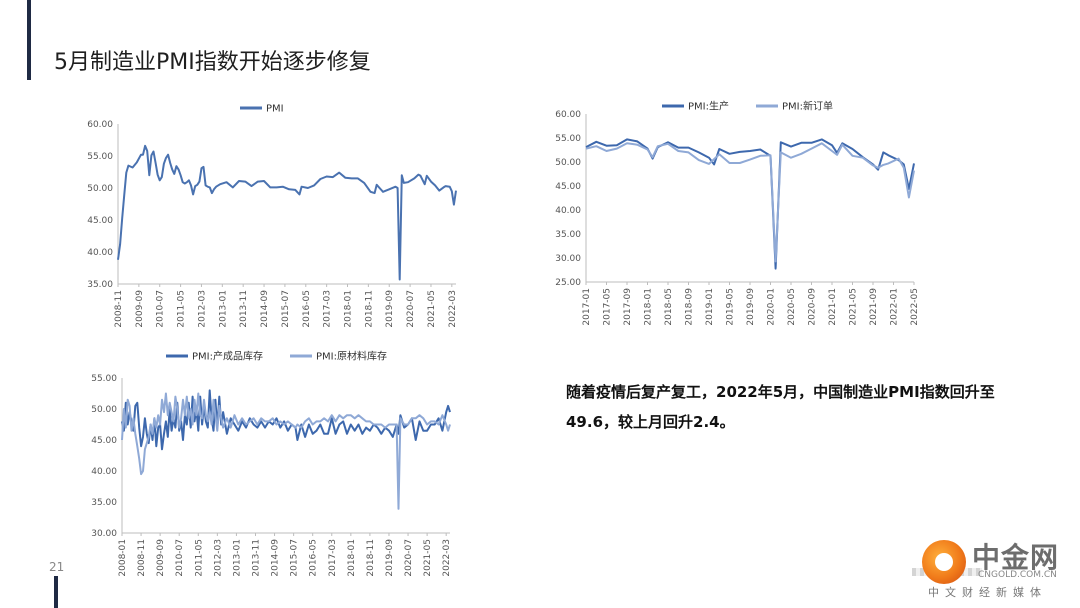  What do you see at coordinates (708, 106) in the screenshot?
I see `legend-label: PMI:生产` at bounding box center [708, 106].